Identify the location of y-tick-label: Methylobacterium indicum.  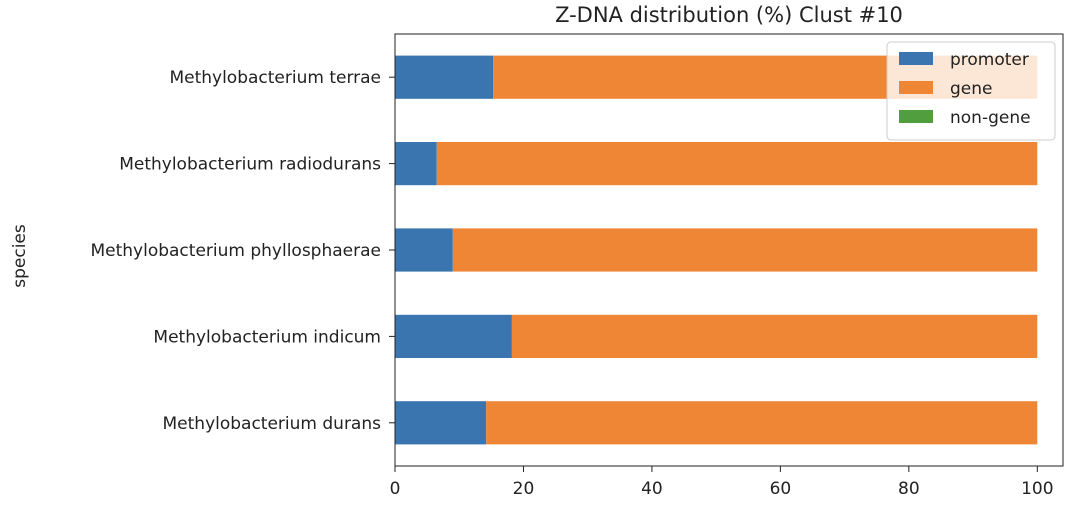
(267, 337).